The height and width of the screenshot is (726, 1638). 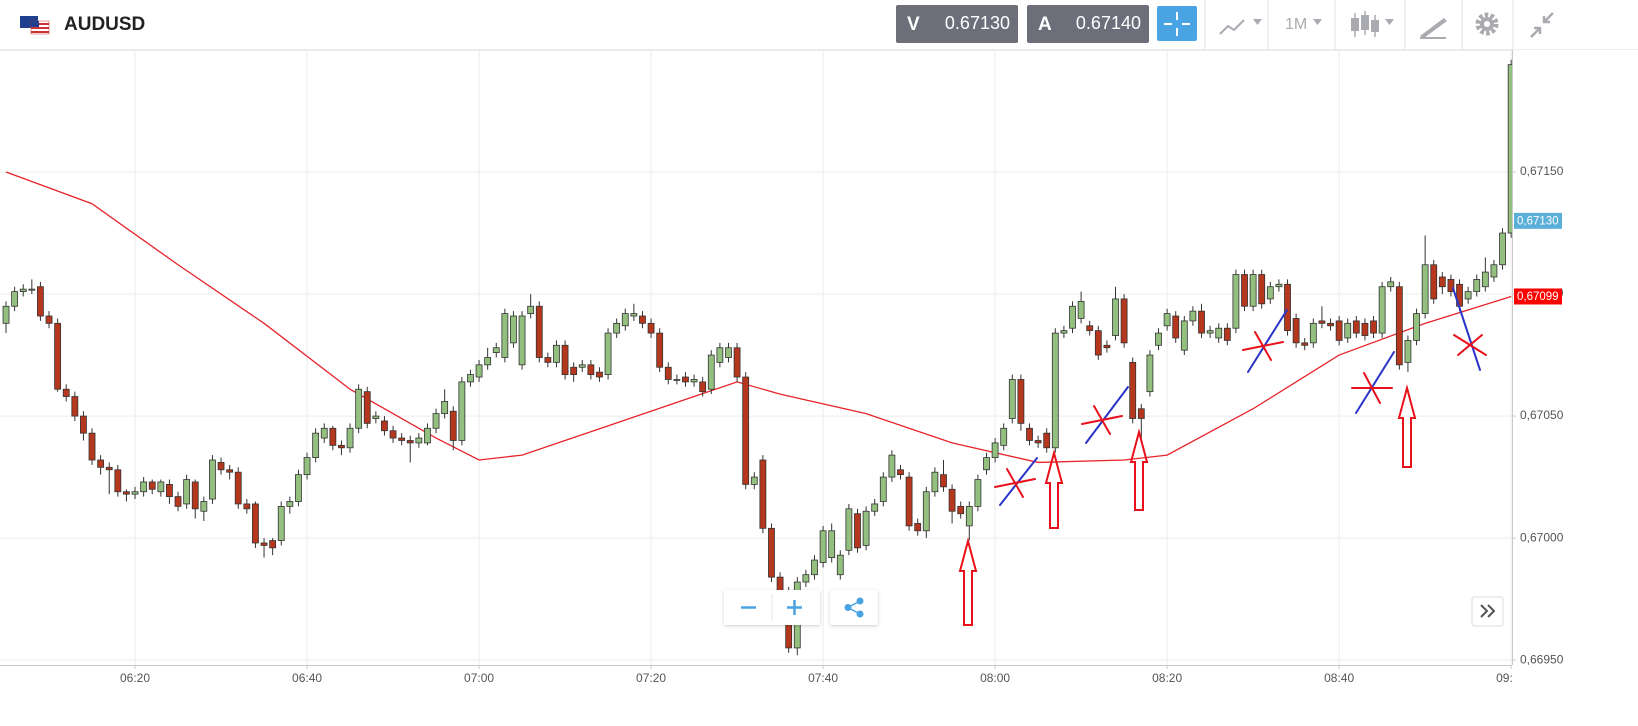 I want to click on settings-button, so click(x=1487, y=24).